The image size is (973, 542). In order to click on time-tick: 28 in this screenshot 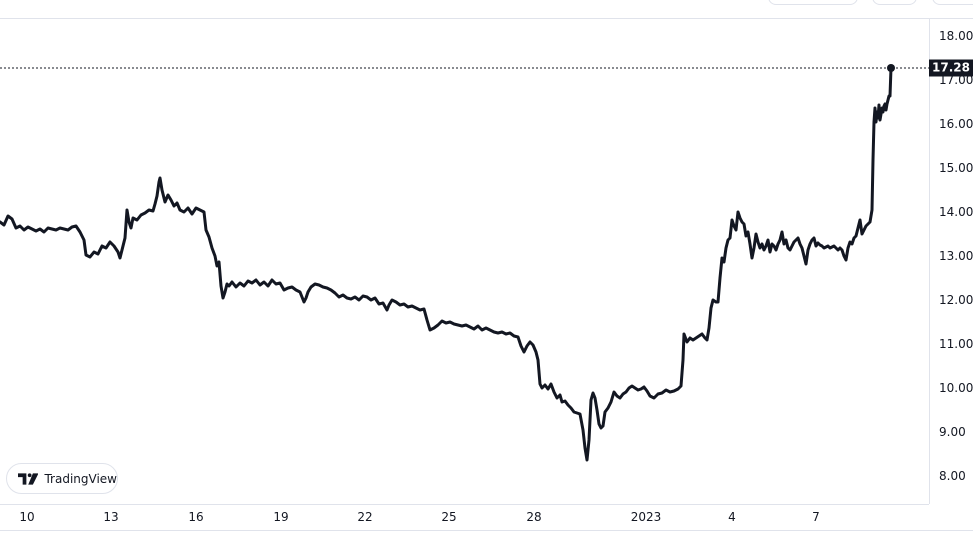, I will do `click(534, 517)`.